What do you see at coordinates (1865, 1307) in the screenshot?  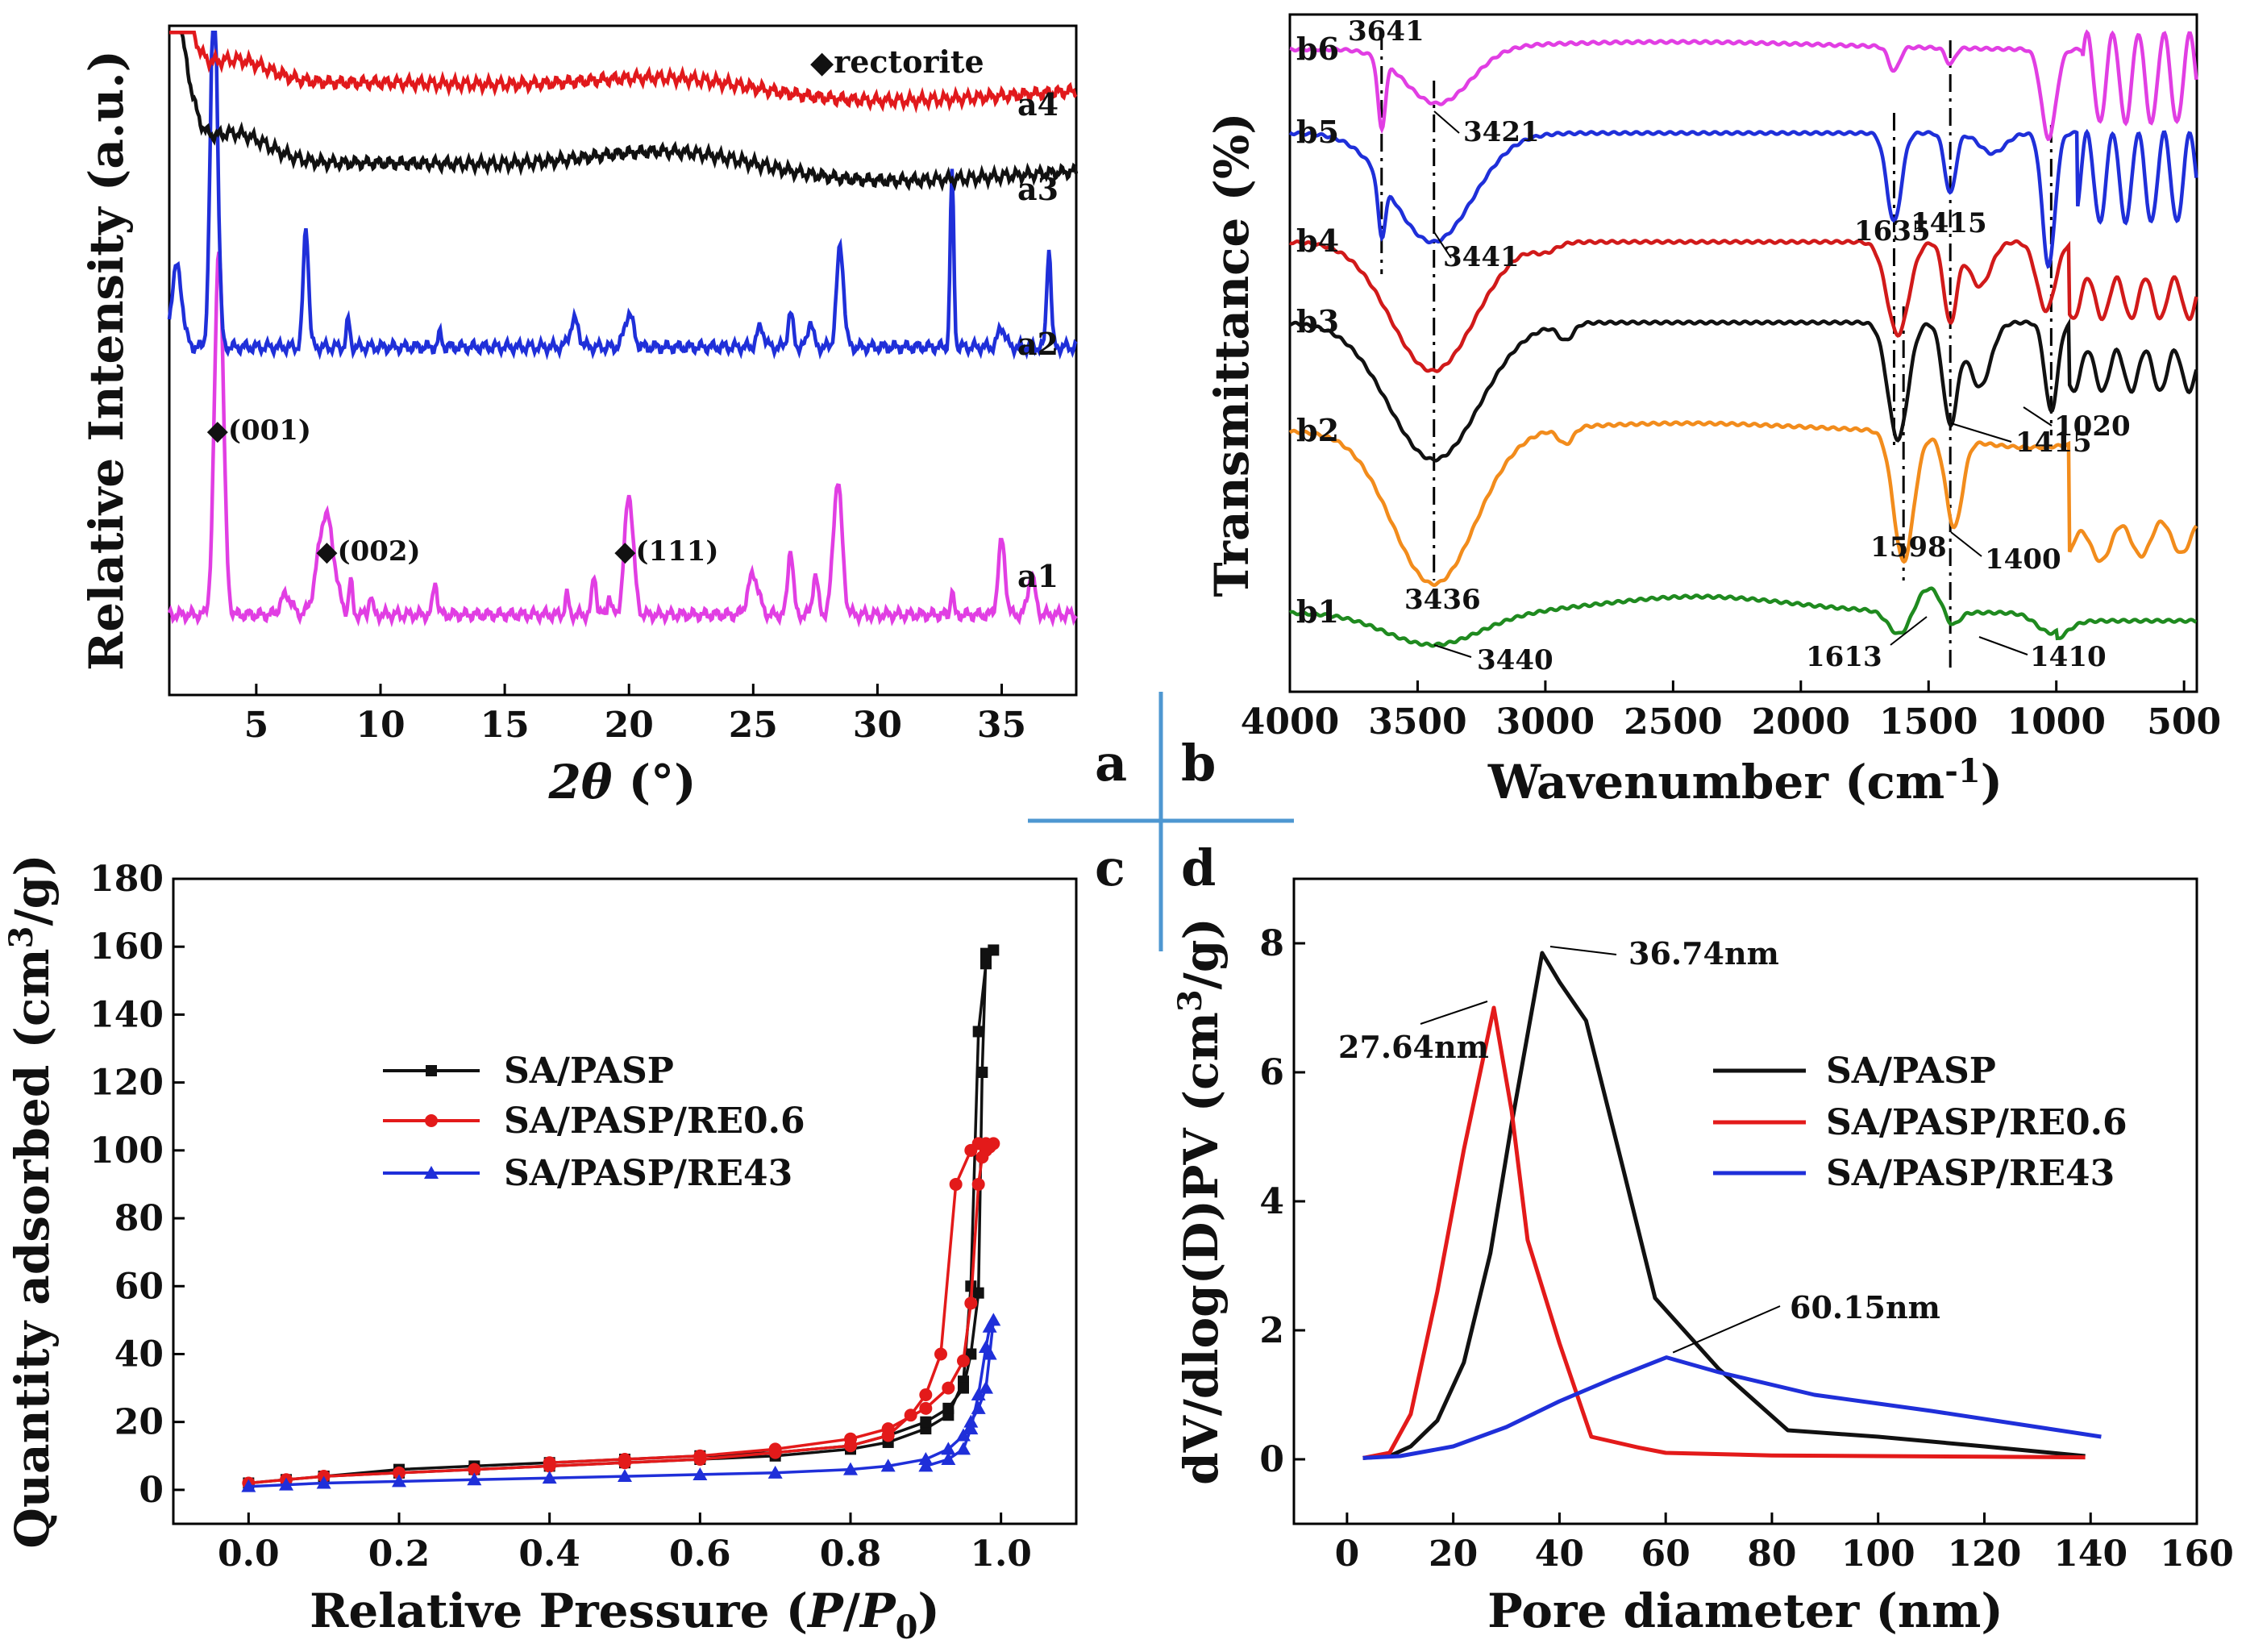 I see `peak-label-60-15nm: 60.15nm` at bounding box center [1865, 1307].